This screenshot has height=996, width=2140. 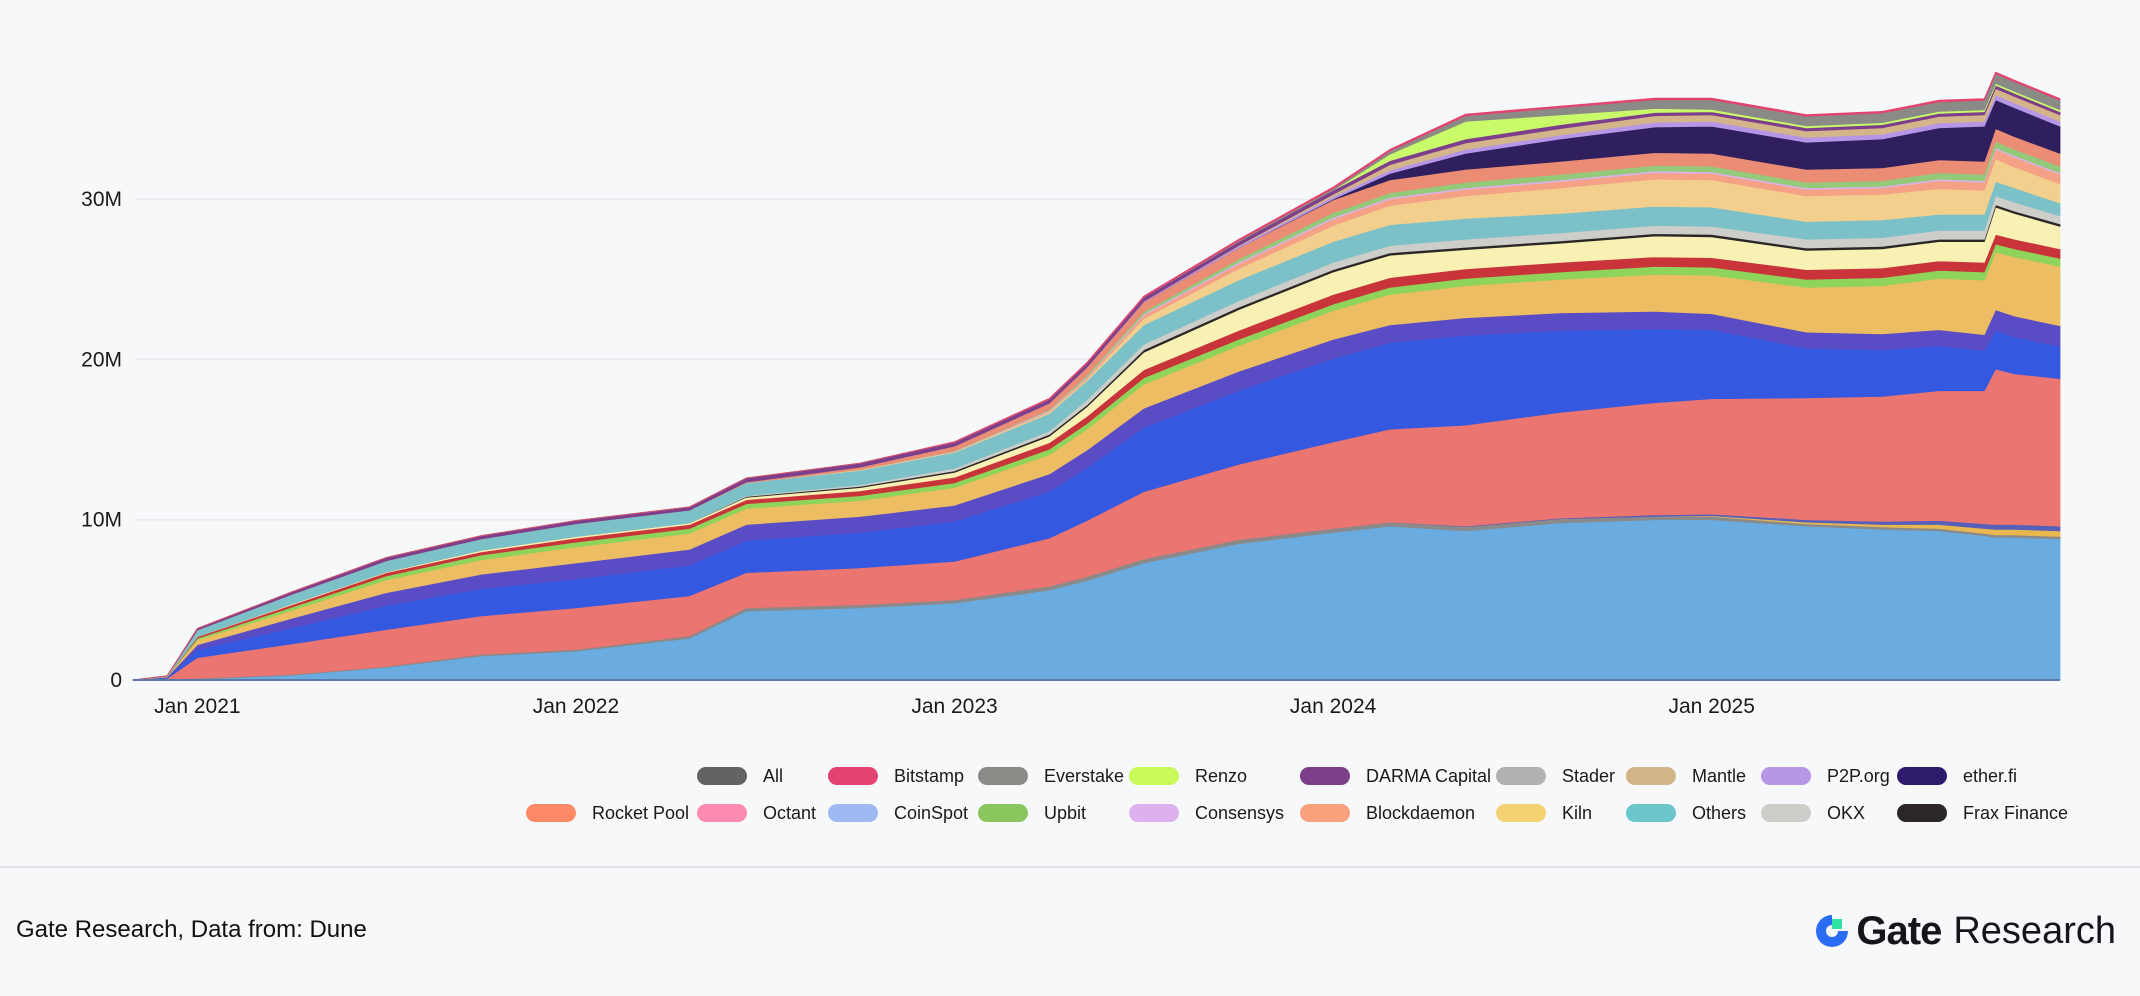 I want to click on legend-item-darma-capital: DARMA Capital, so click(x=1395, y=776).